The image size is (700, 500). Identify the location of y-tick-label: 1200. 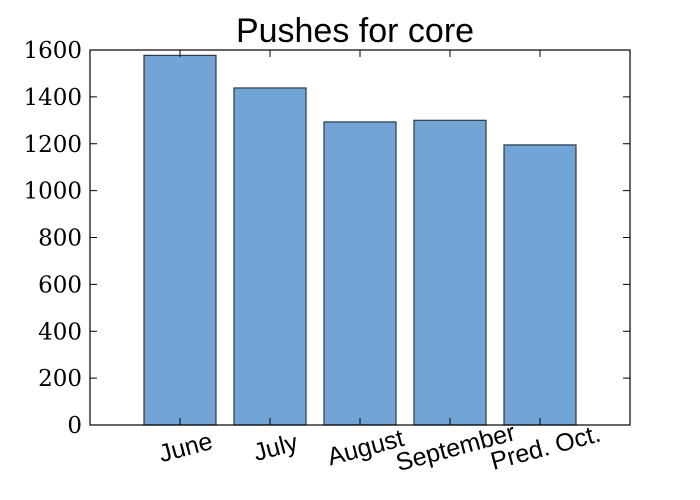
(52, 145).